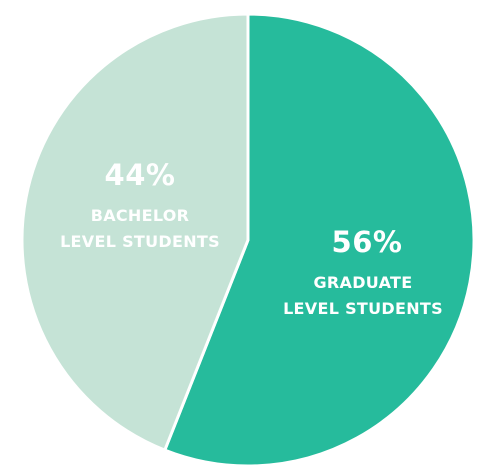 The width and height of the screenshot is (480, 473). I want to click on bachelor-label-line2: LEVEL STUDENTS, so click(140, 241).